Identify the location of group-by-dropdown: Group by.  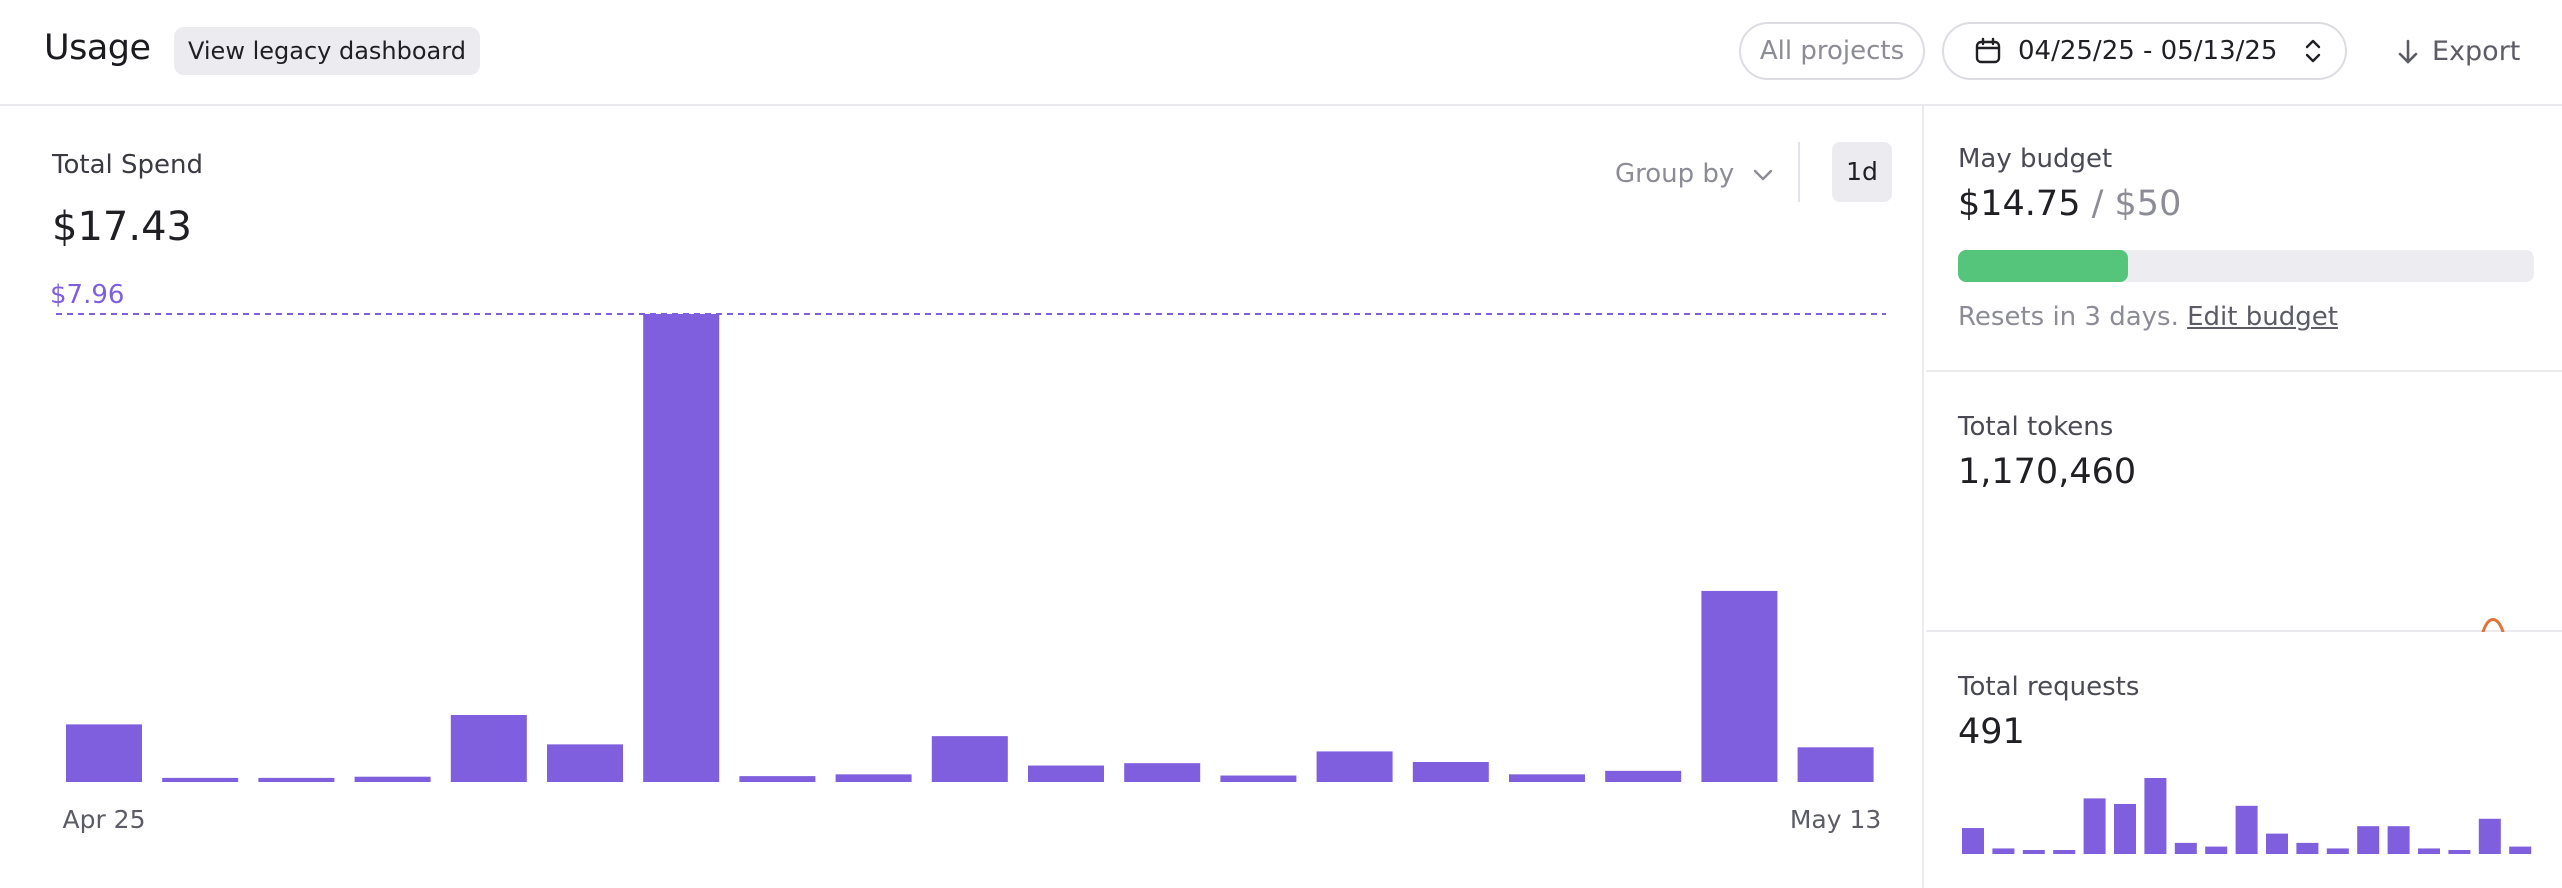
(1695, 174).